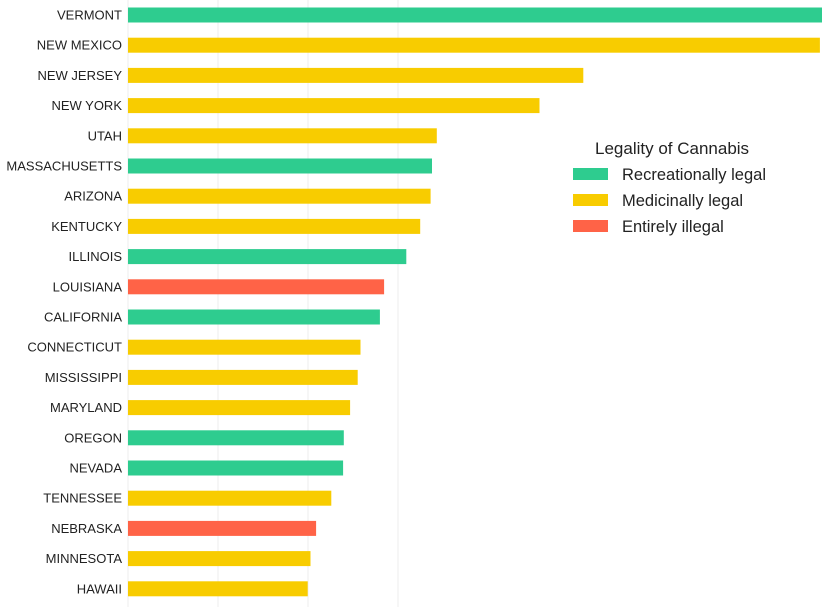 The width and height of the screenshot is (823, 607). I want to click on bar-vermont, so click(475, 15).